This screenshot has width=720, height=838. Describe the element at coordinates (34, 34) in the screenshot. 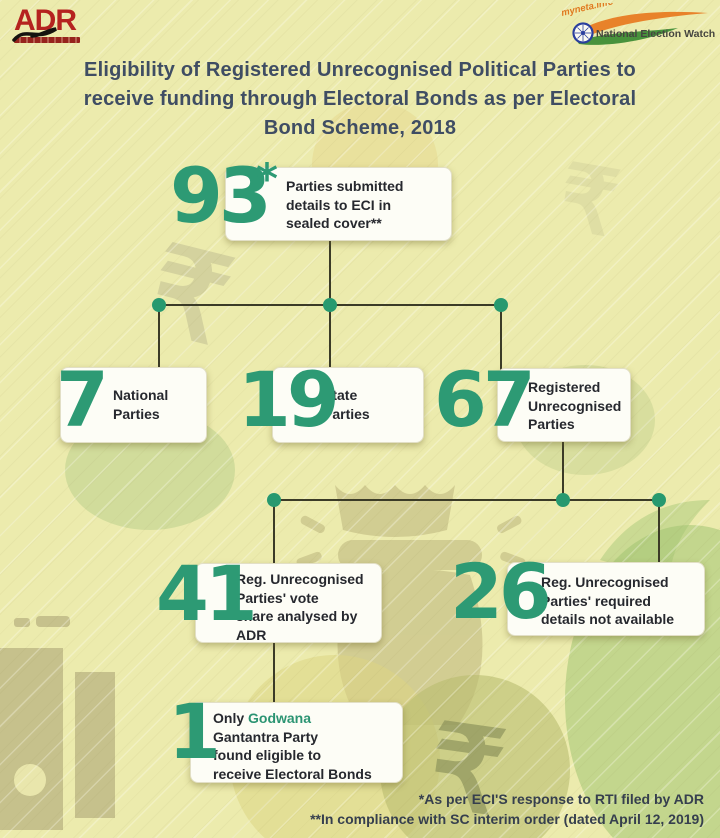

I see `adr-swoosh-icon` at that location.